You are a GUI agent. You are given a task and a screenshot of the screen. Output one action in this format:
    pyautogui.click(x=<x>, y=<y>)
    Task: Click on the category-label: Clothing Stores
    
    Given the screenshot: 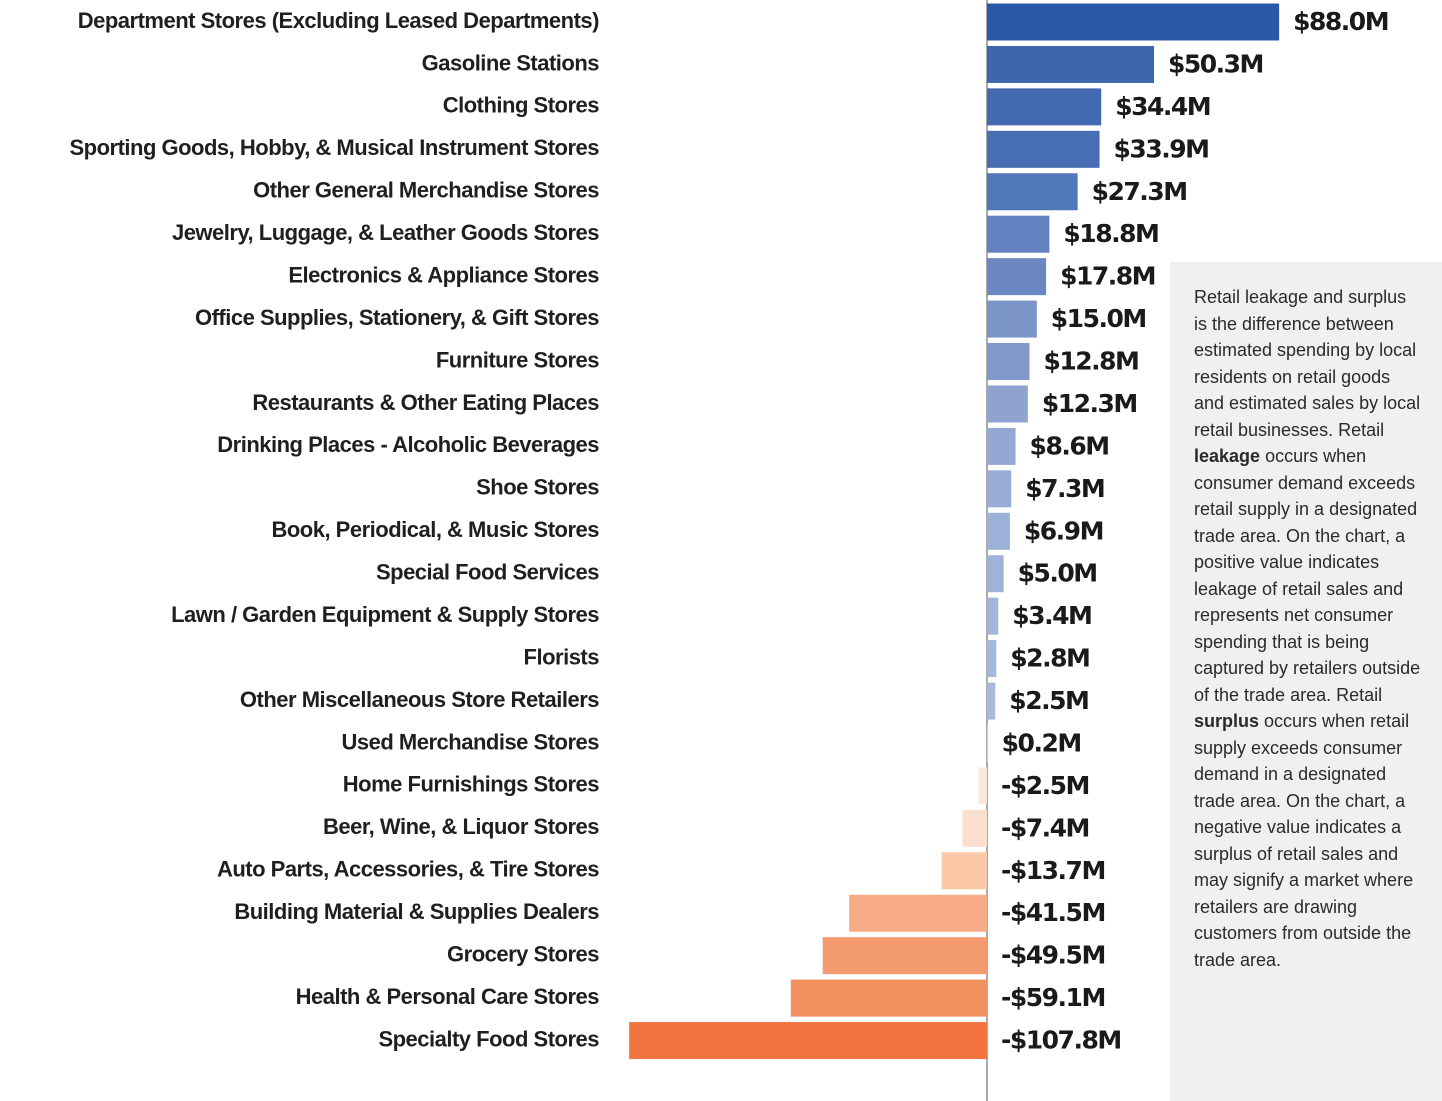 What is the action you would take?
    pyautogui.click(x=521, y=105)
    